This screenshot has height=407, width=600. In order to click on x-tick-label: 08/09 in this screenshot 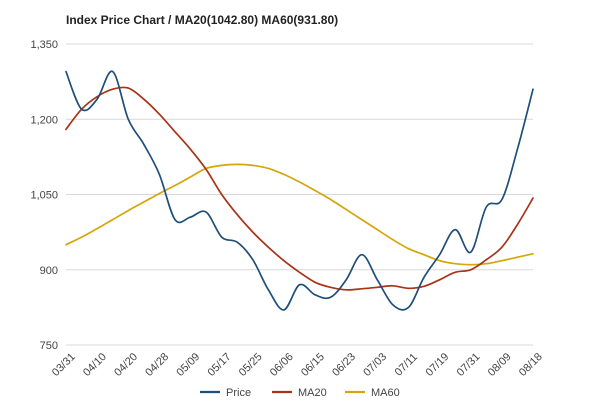, I will do `click(500, 365)`.